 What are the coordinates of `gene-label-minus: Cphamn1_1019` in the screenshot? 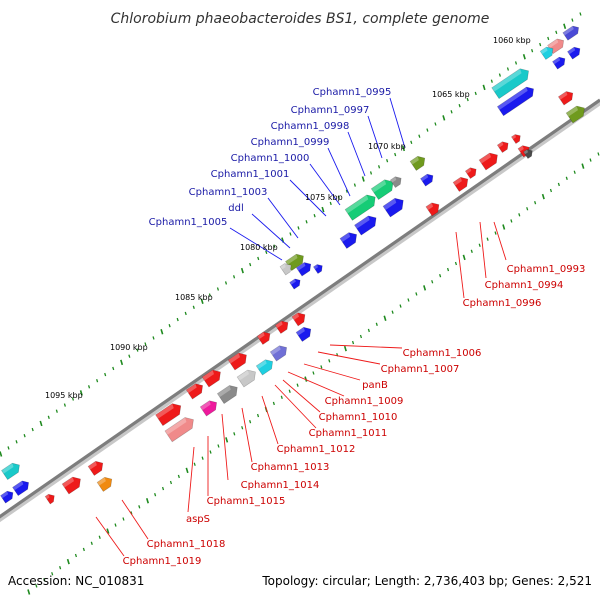 It's located at (162, 561).